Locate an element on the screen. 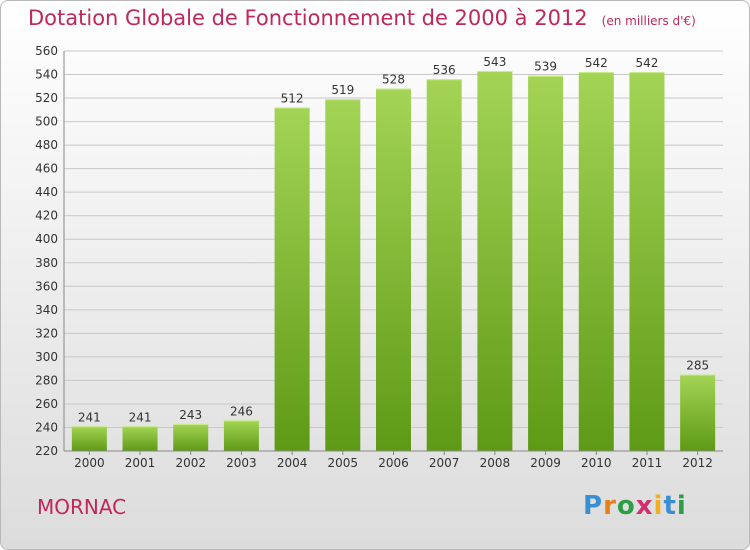  x-tick-label: 2007 is located at coordinates (444, 463).